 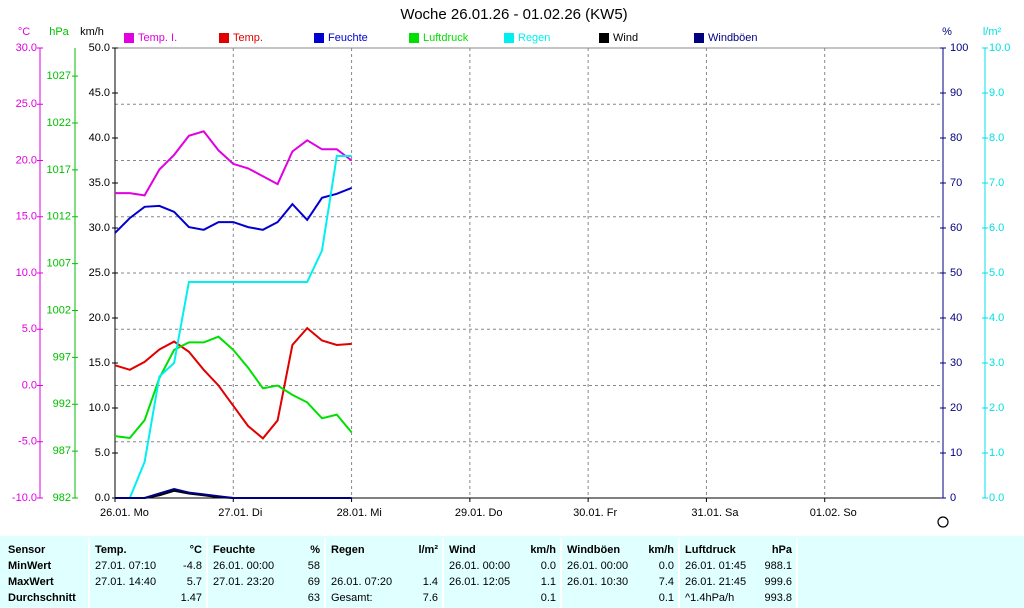 I want to click on chart-title: Woche 26.01.26 - 01.02.26 (KW5), so click(x=513, y=14).